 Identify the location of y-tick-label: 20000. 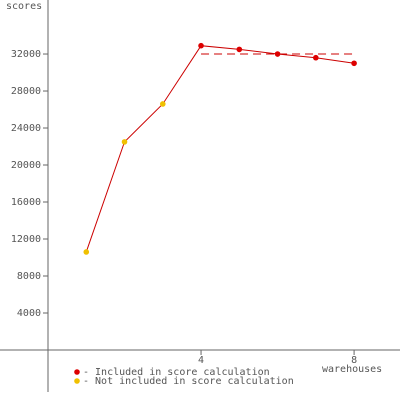
(26, 165).